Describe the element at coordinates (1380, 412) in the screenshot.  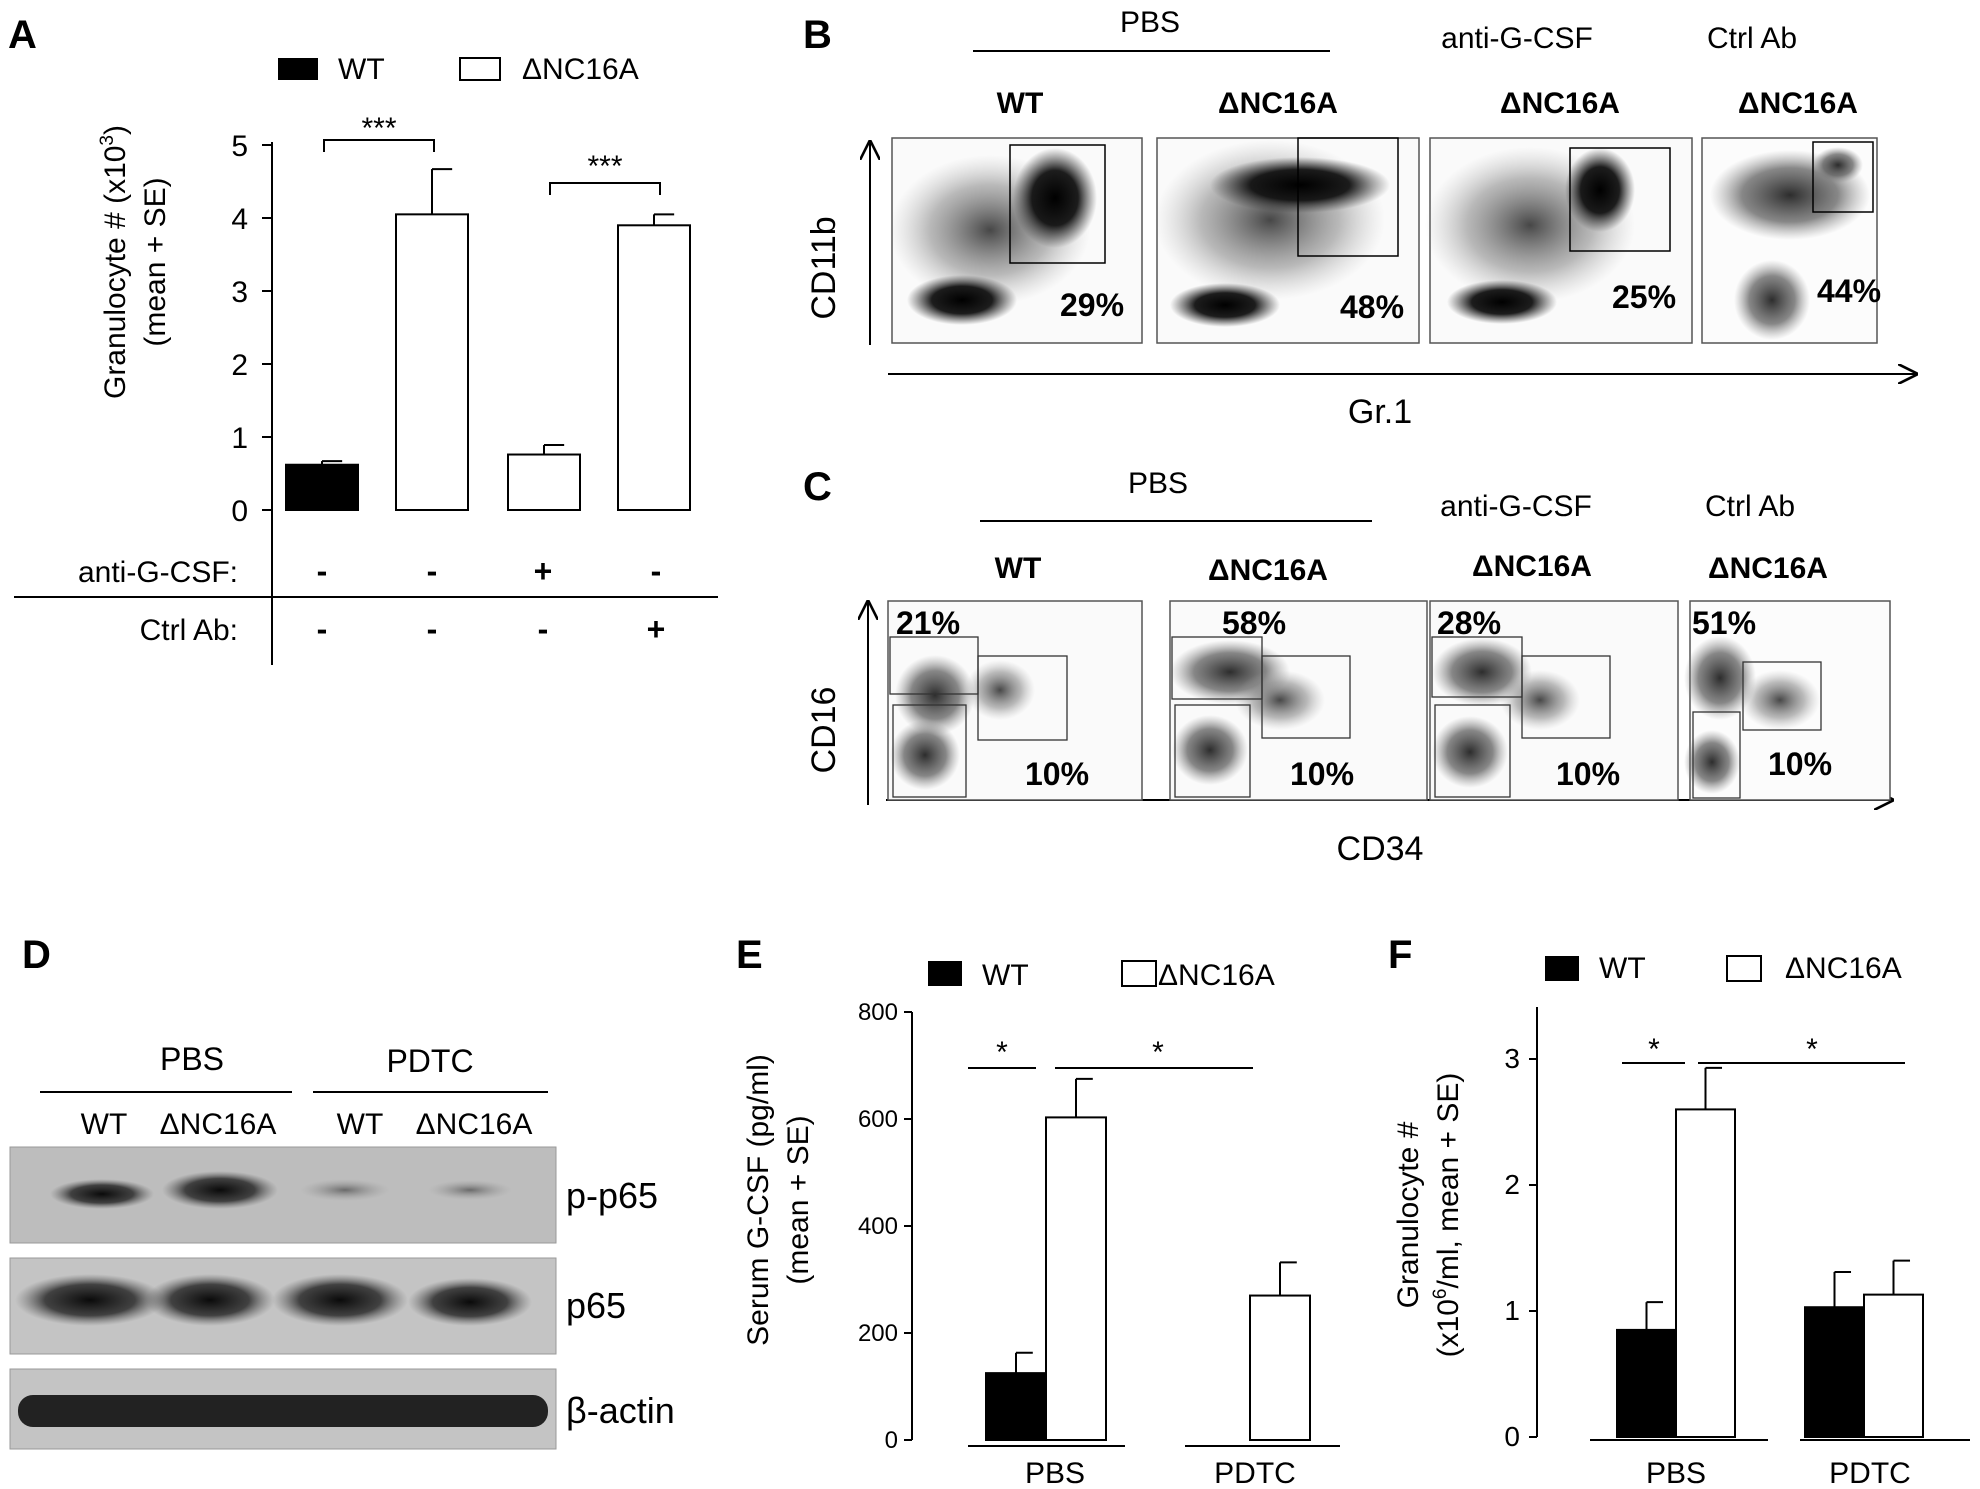
I see `x-axis-label-gr1: Gr.1` at that location.